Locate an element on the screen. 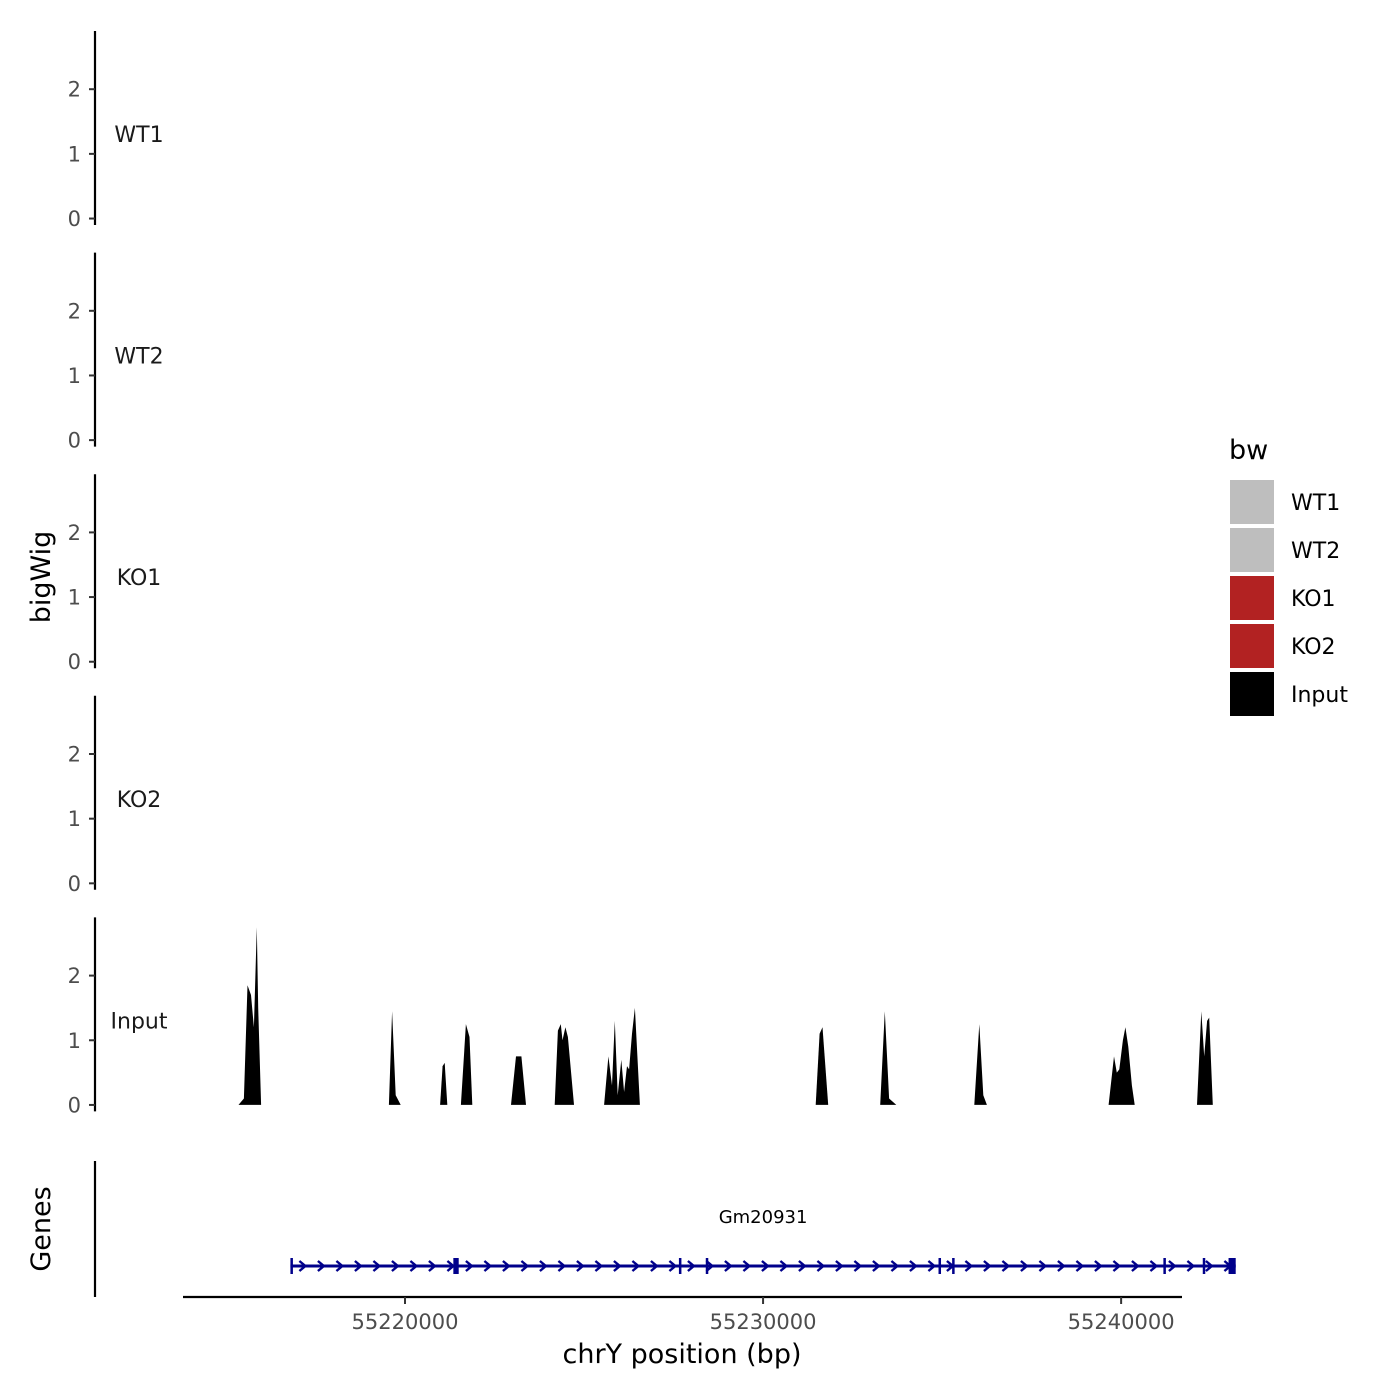  x-axis-title: chrY position (bp) is located at coordinates (681, 1354).